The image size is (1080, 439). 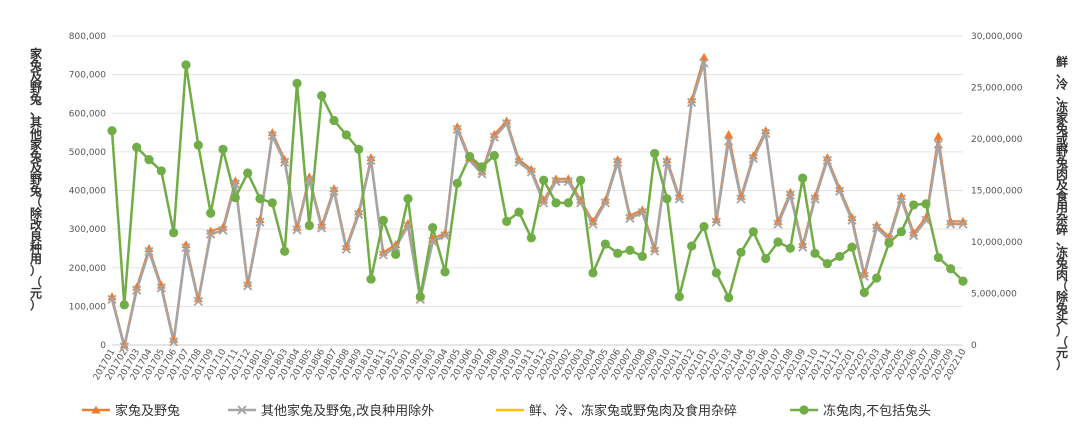 What do you see at coordinates (997, 192) in the screenshot?
I see `right-tick-label: 15,000,000` at bounding box center [997, 192].